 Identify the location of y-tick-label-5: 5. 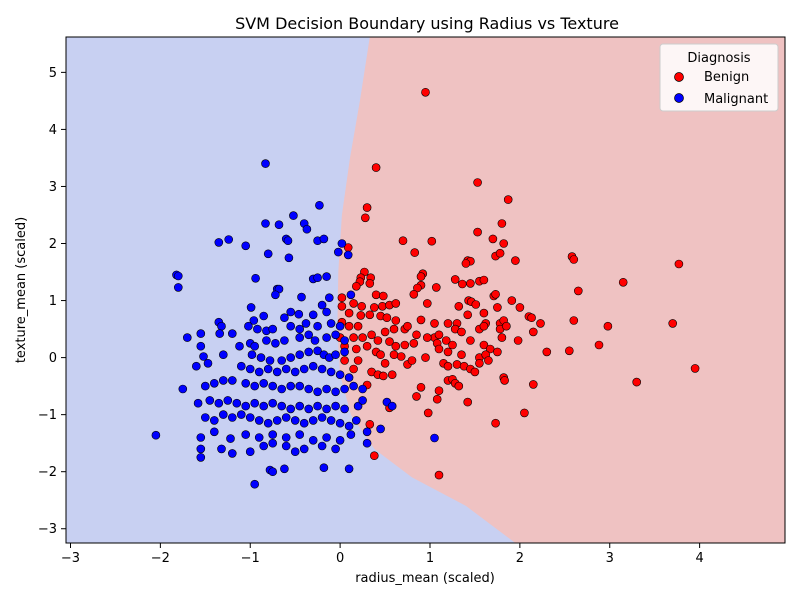
(53, 73).